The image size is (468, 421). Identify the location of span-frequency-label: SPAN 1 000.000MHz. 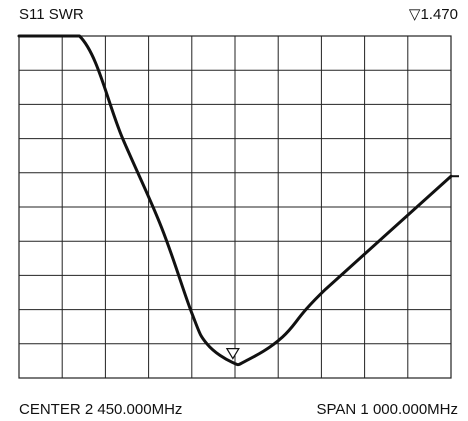
(387, 409).